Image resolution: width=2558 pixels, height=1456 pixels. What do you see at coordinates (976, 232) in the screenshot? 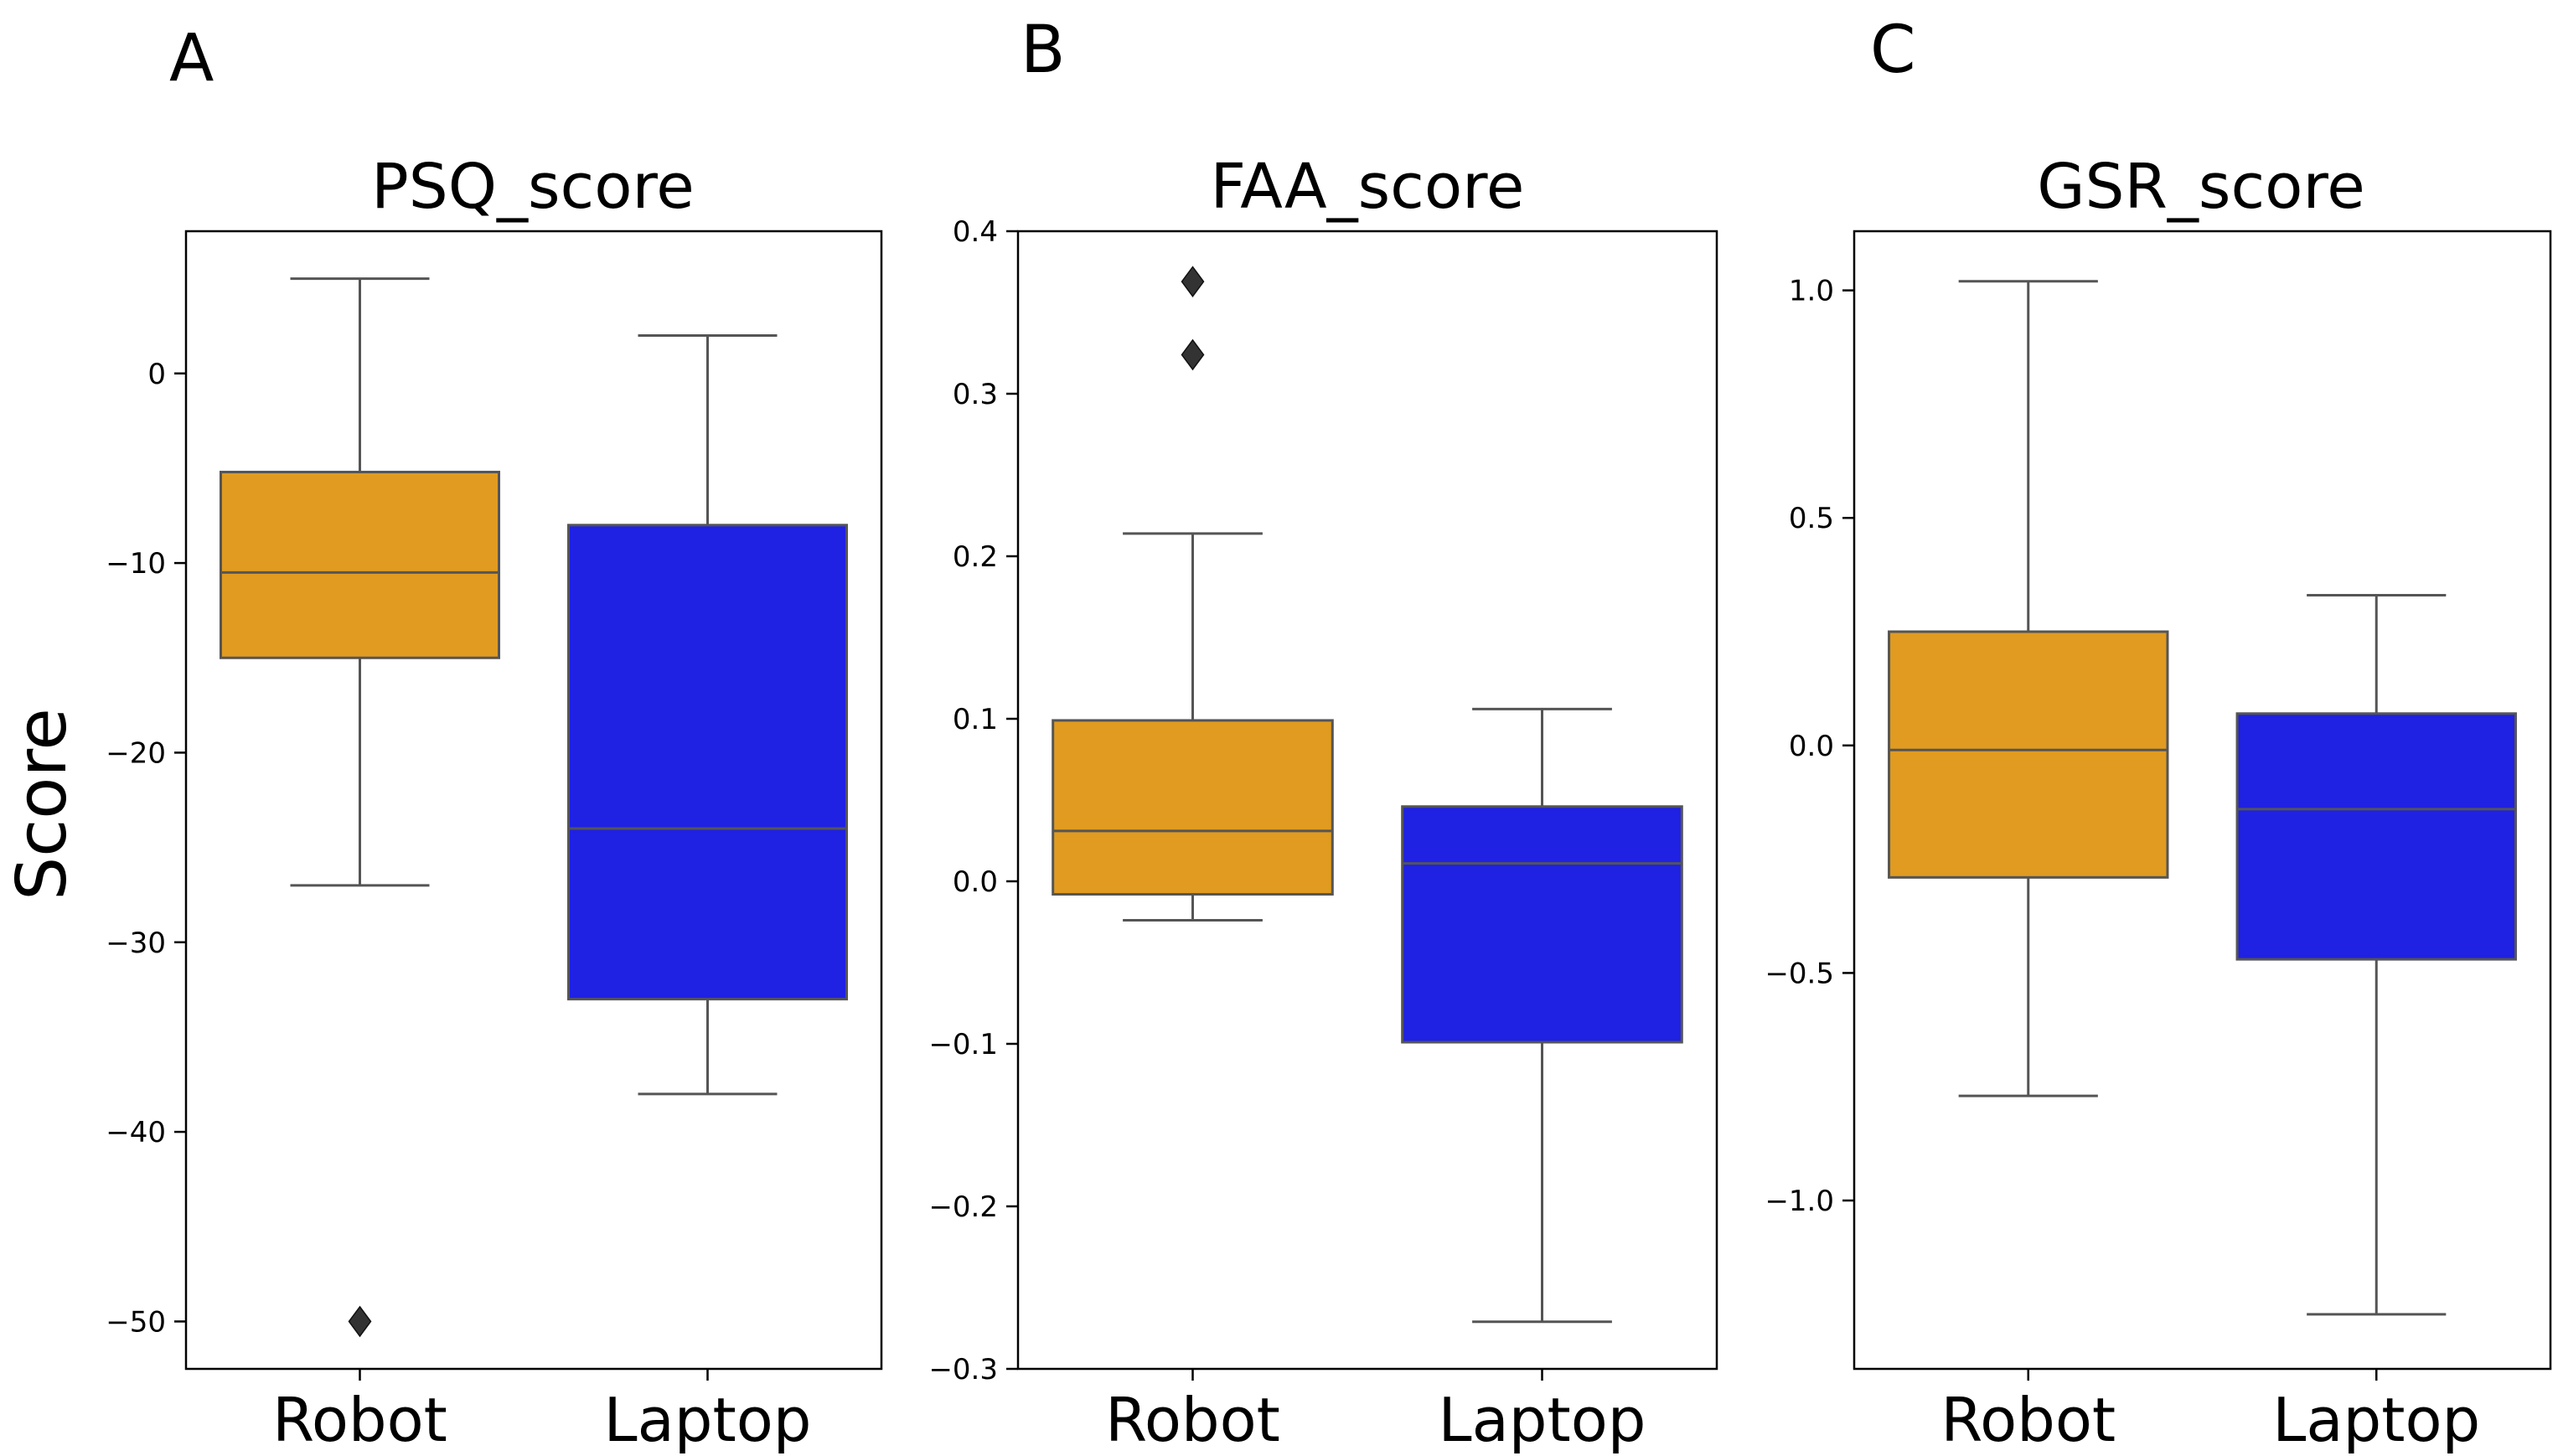
I see `y-tick-label-faa: 0.4` at bounding box center [976, 232].